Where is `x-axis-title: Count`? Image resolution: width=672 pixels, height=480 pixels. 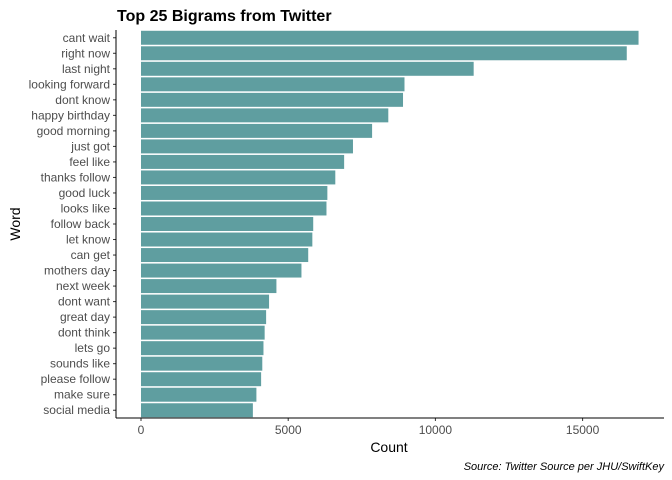
x-axis-title: Count is located at coordinates (388, 447).